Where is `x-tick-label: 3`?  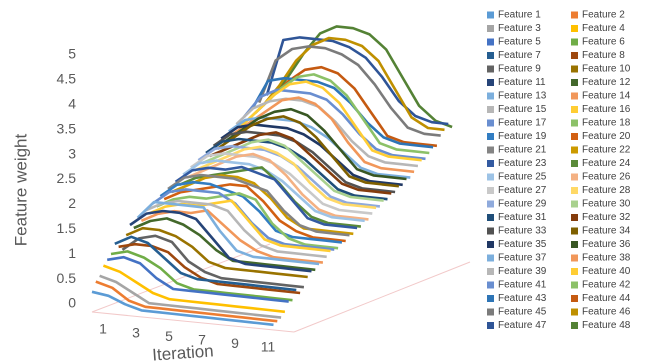
x-tick-label: 3 is located at coordinates (136, 332).